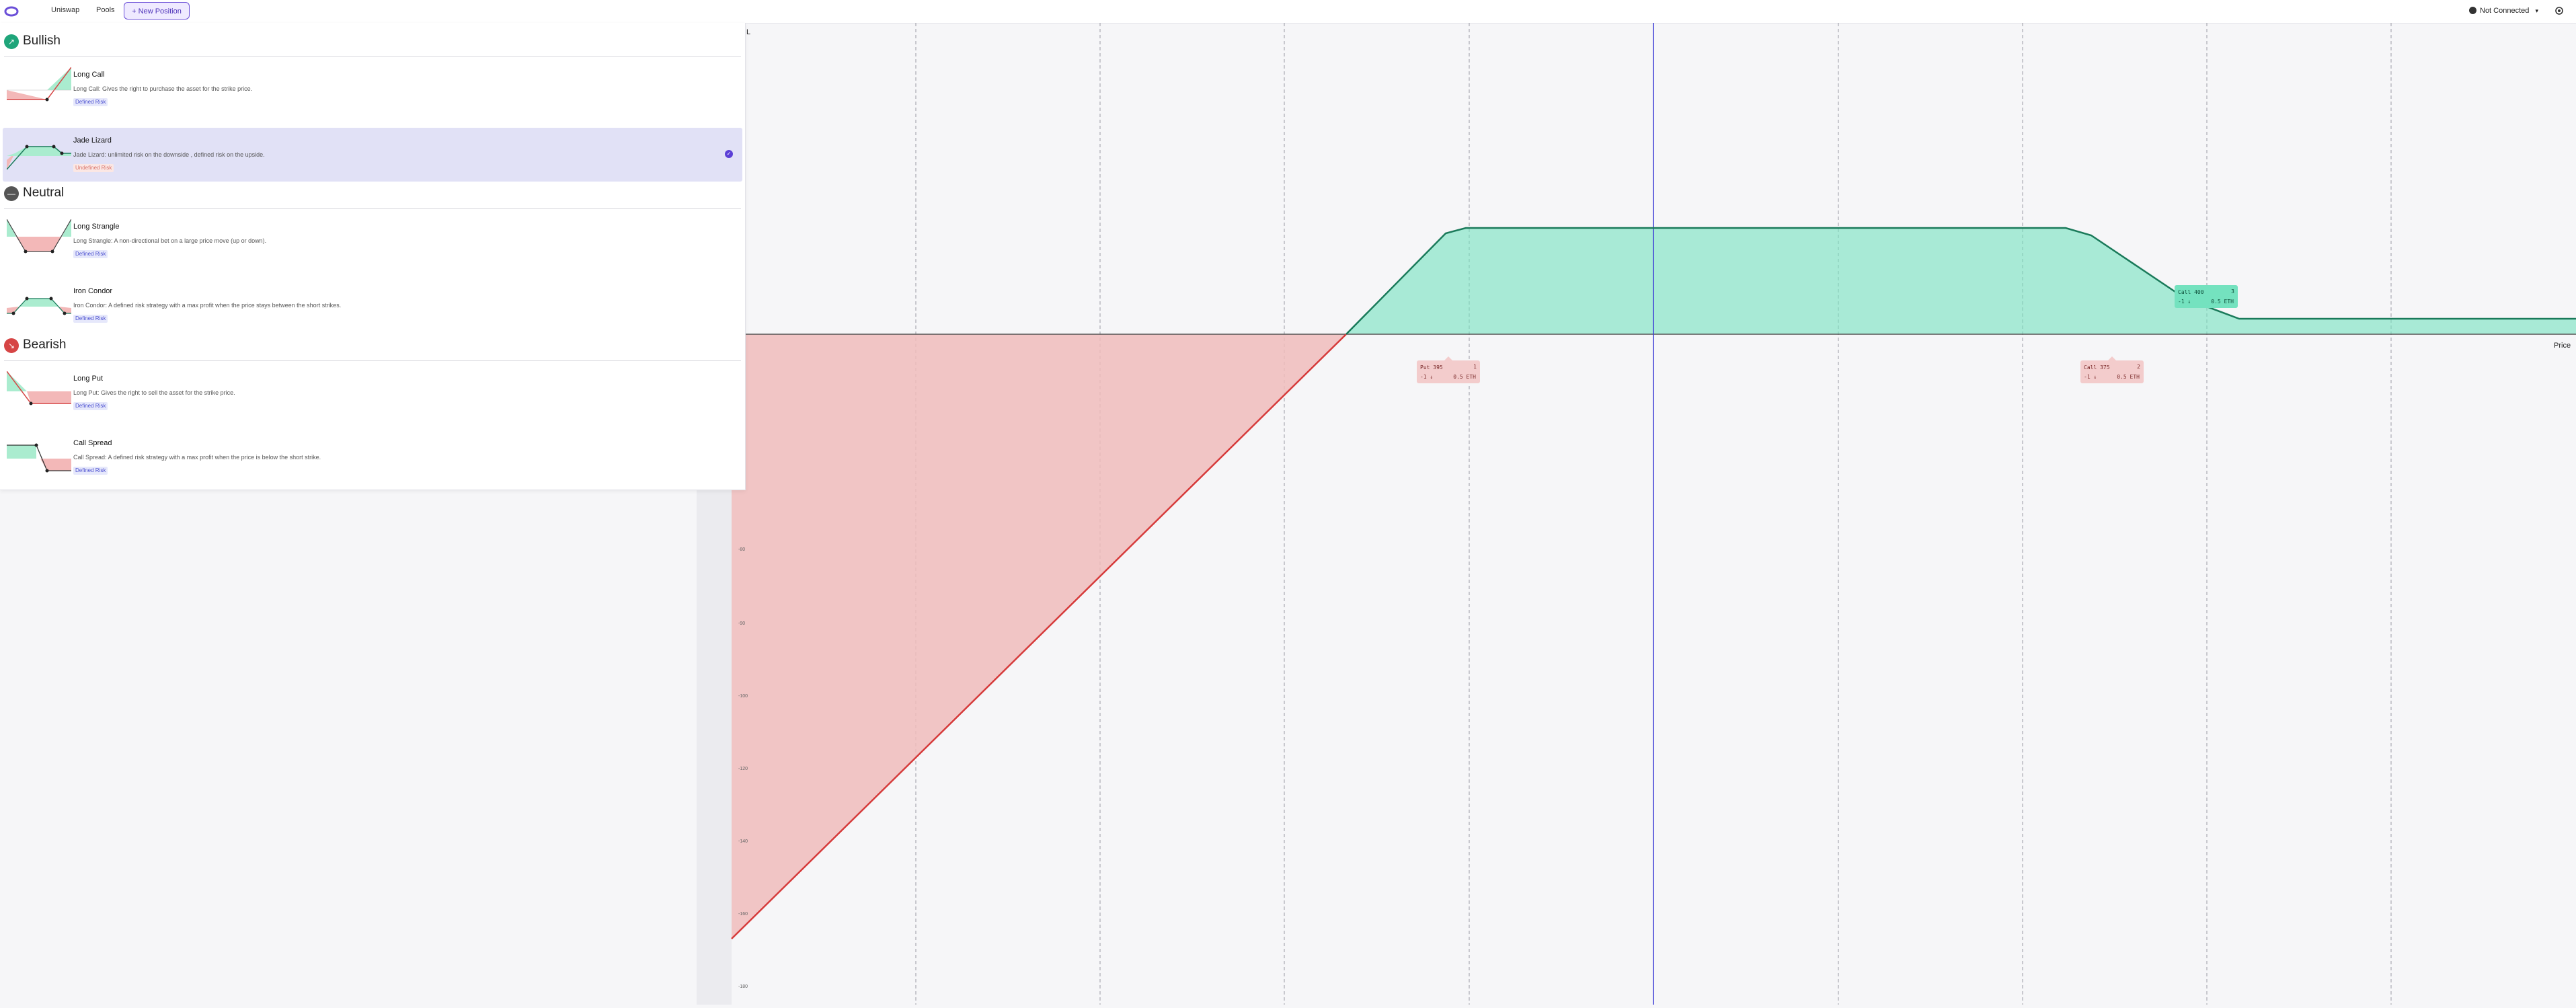  I want to click on leg-title: Call 400, so click(2191, 292).